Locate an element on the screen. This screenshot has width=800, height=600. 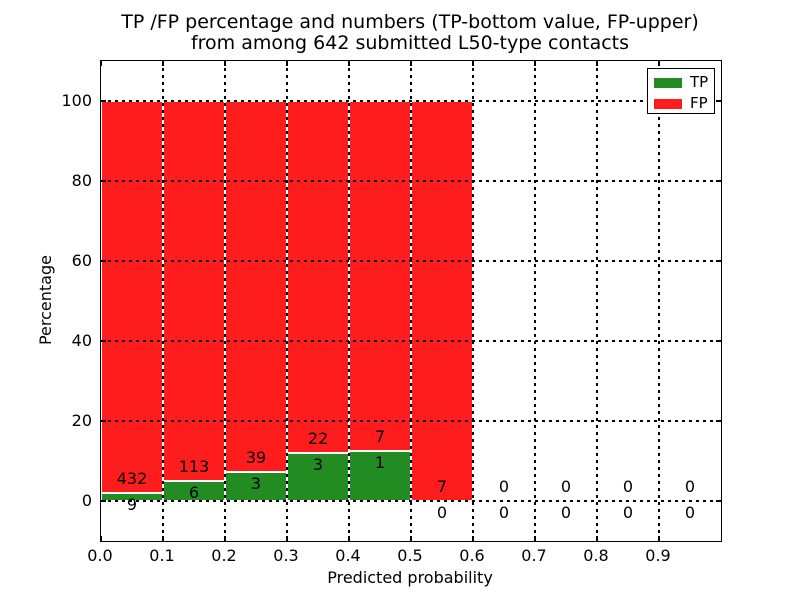
x-tick-label-0.0: 0.0 is located at coordinates (100, 555).